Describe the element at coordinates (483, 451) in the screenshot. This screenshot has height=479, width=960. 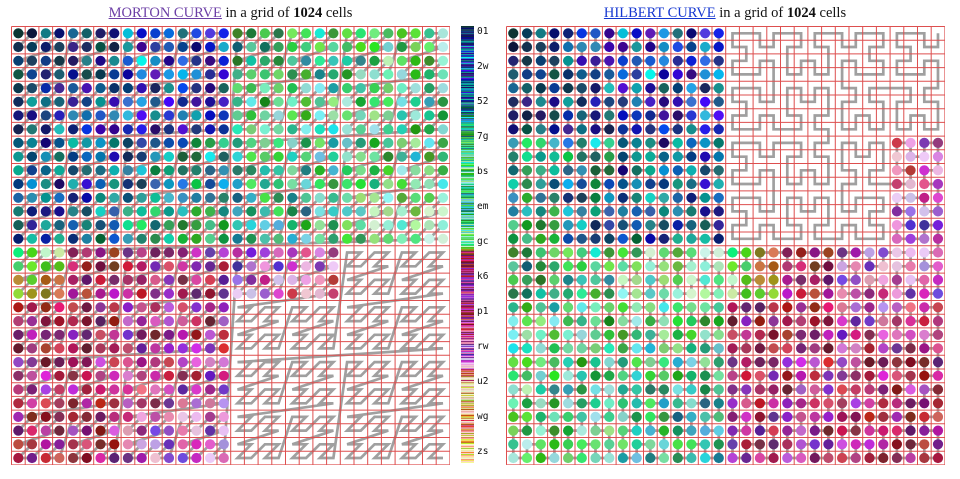
I see `colorbar-tick-label: zs` at that location.